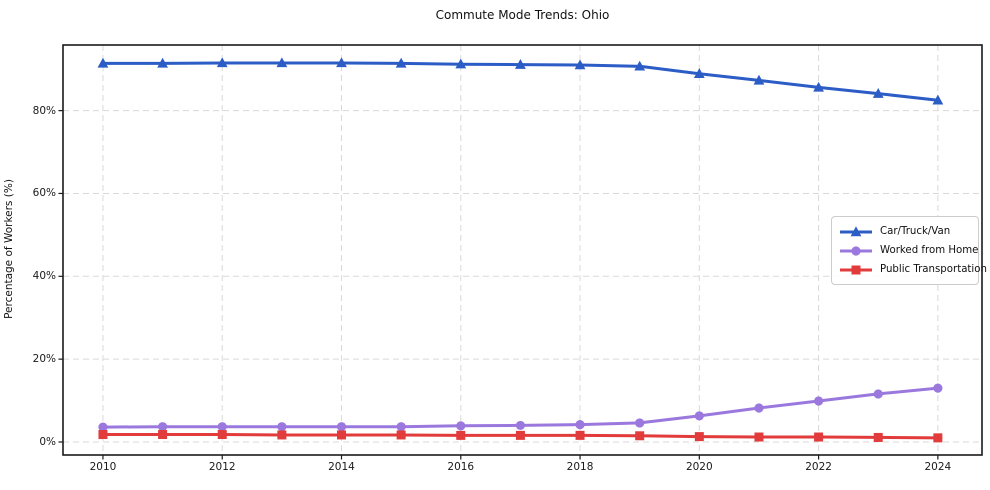  Describe the element at coordinates (929, 250) in the screenshot. I see `legend-label: Worked from Home` at that location.